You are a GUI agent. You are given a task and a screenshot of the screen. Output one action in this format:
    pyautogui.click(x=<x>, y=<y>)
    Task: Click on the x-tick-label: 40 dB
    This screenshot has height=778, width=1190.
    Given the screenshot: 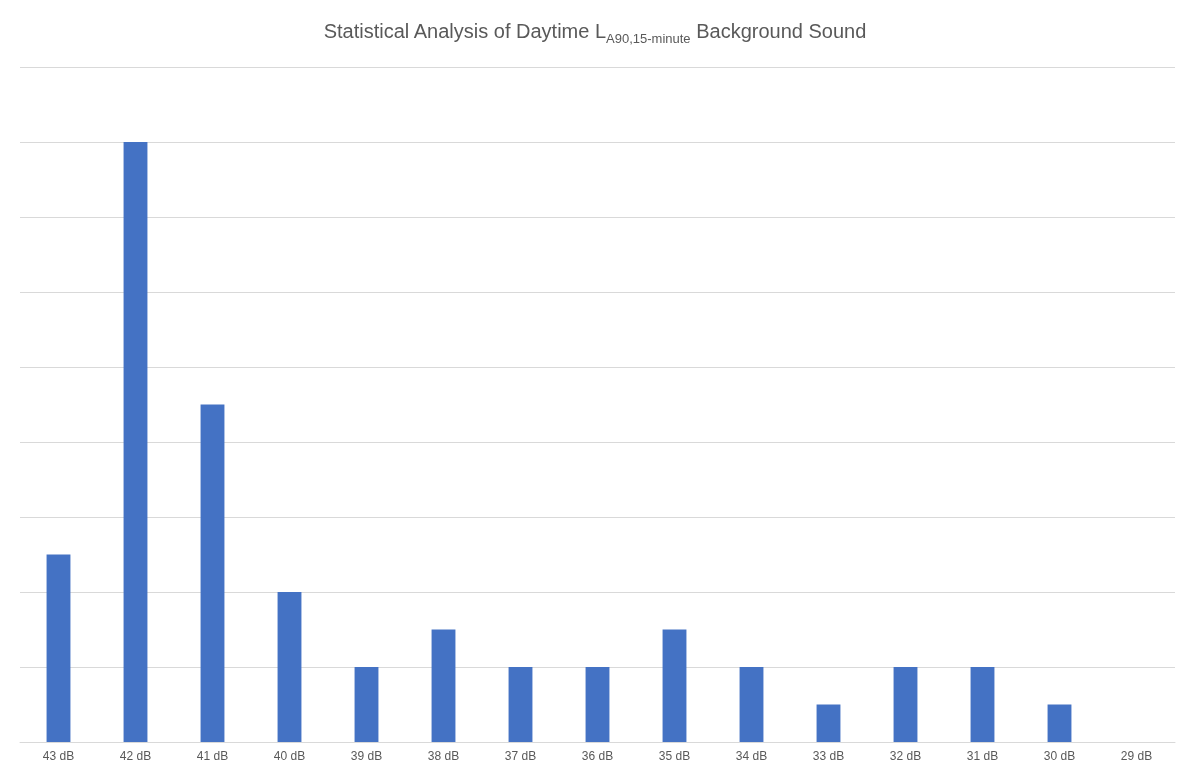 What is the action you would take?
    pyautogui.click(x=289, y=756)
    